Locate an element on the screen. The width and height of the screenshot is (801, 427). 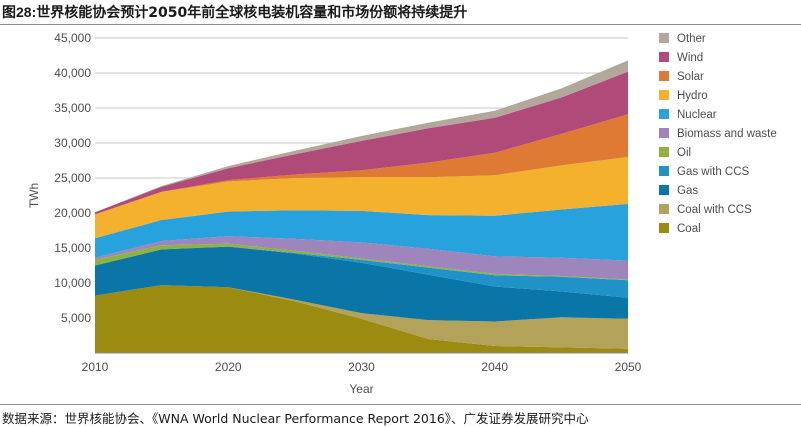
area-coal is located at coordinates (361, 319).